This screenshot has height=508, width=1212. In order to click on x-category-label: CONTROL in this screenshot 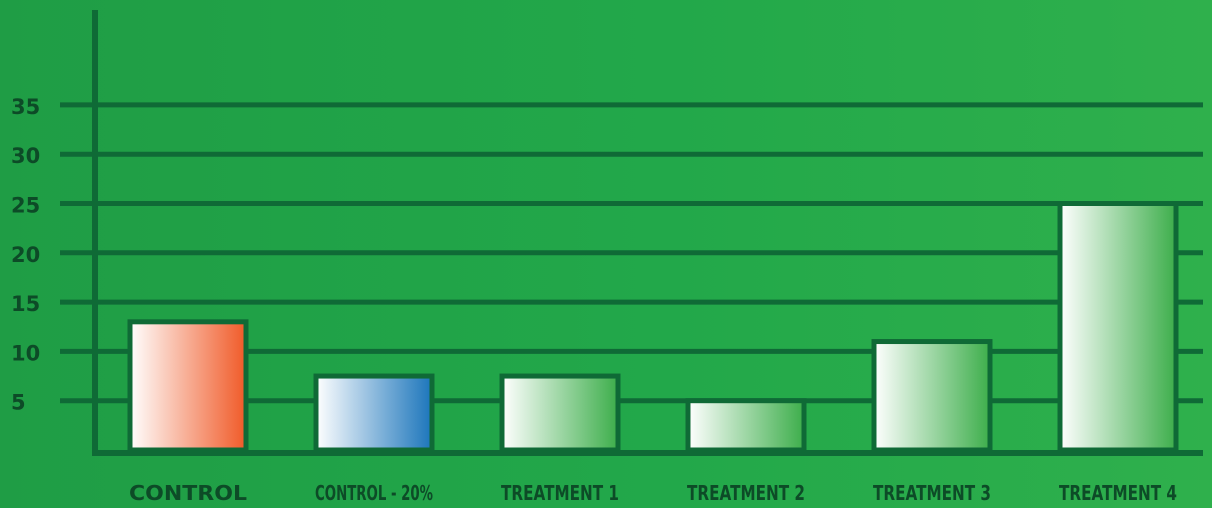, I will do `click(188, 493)`.